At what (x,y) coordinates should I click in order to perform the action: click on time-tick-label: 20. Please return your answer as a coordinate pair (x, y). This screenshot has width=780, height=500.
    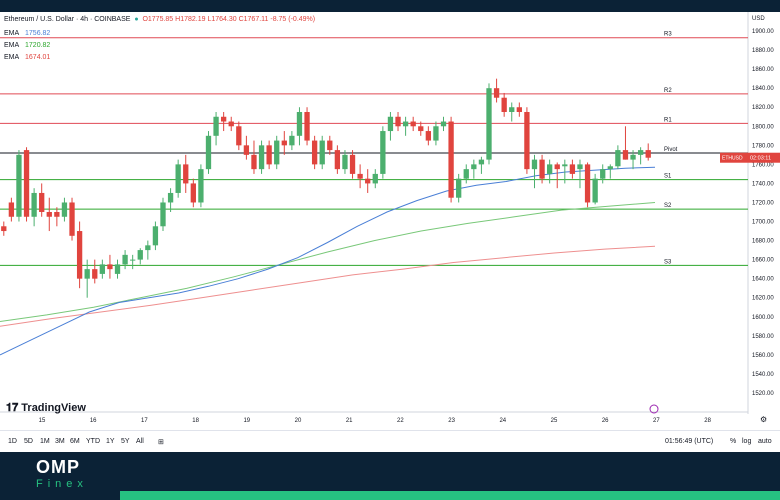
    Looking at the image, I should click on (298, 421).